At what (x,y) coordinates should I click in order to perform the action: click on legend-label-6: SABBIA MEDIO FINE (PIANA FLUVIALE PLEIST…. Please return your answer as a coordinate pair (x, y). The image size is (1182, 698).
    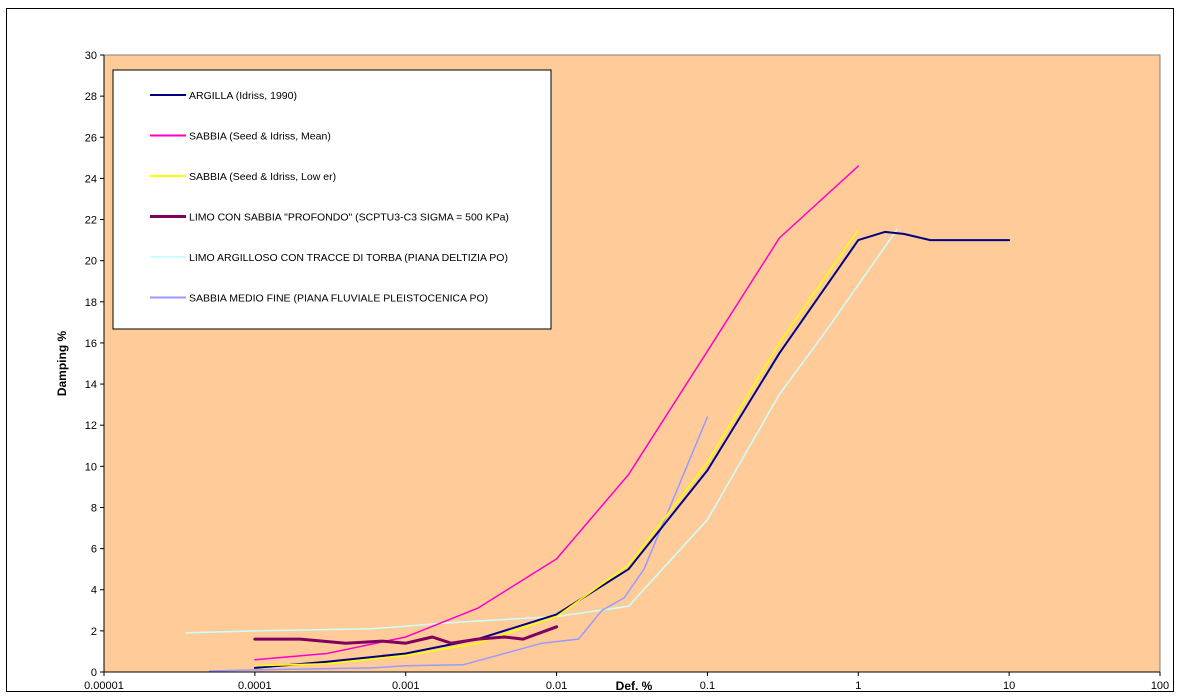
    Looking at the image, I should click on (338, 299).